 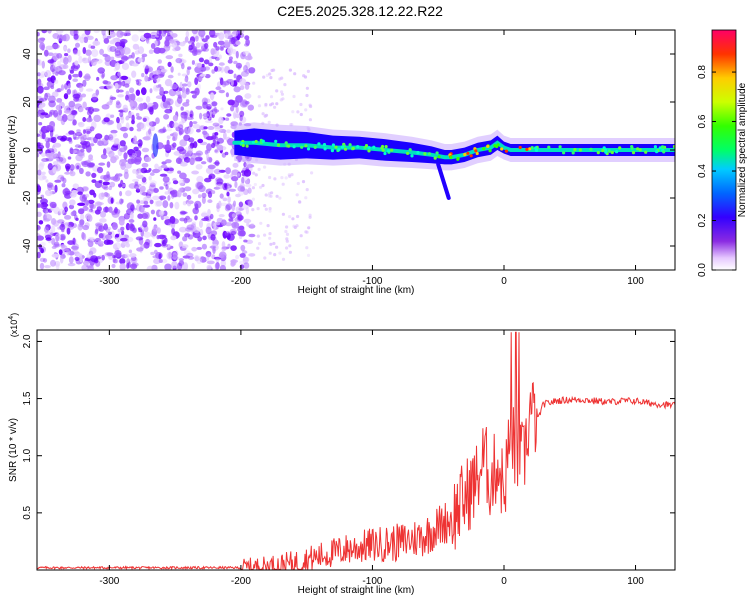 I want to click on spectrogram-x-tick-label: 0, so click(x=504, y=281).